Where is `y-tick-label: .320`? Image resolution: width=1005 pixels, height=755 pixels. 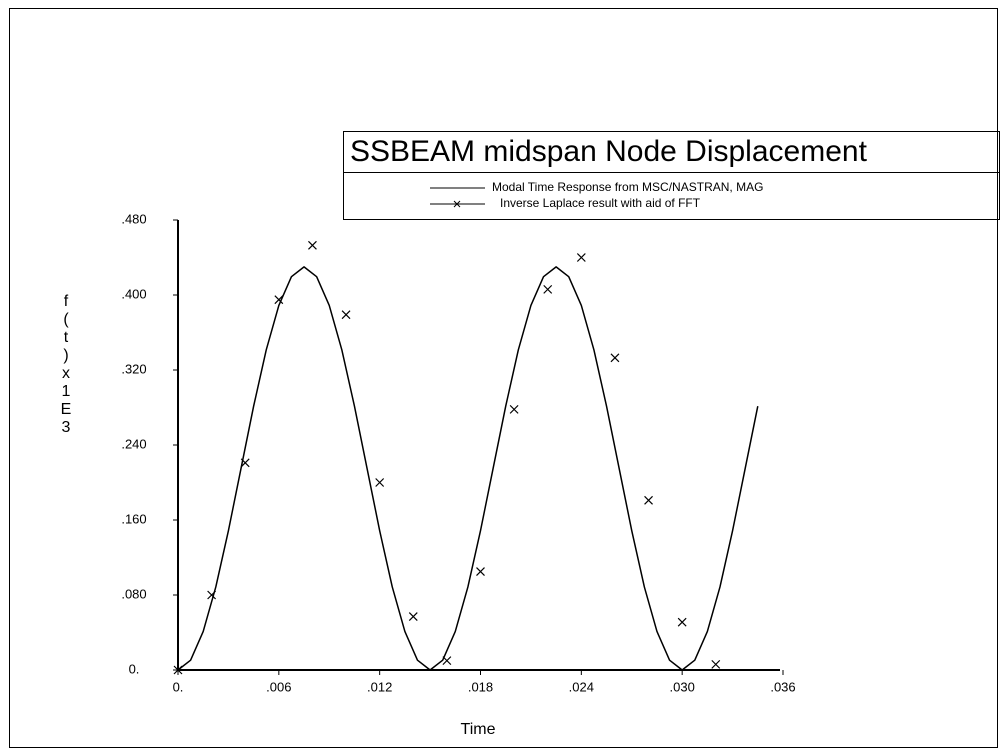
y-tick-label: .320 is located at coordinates (133, 368).